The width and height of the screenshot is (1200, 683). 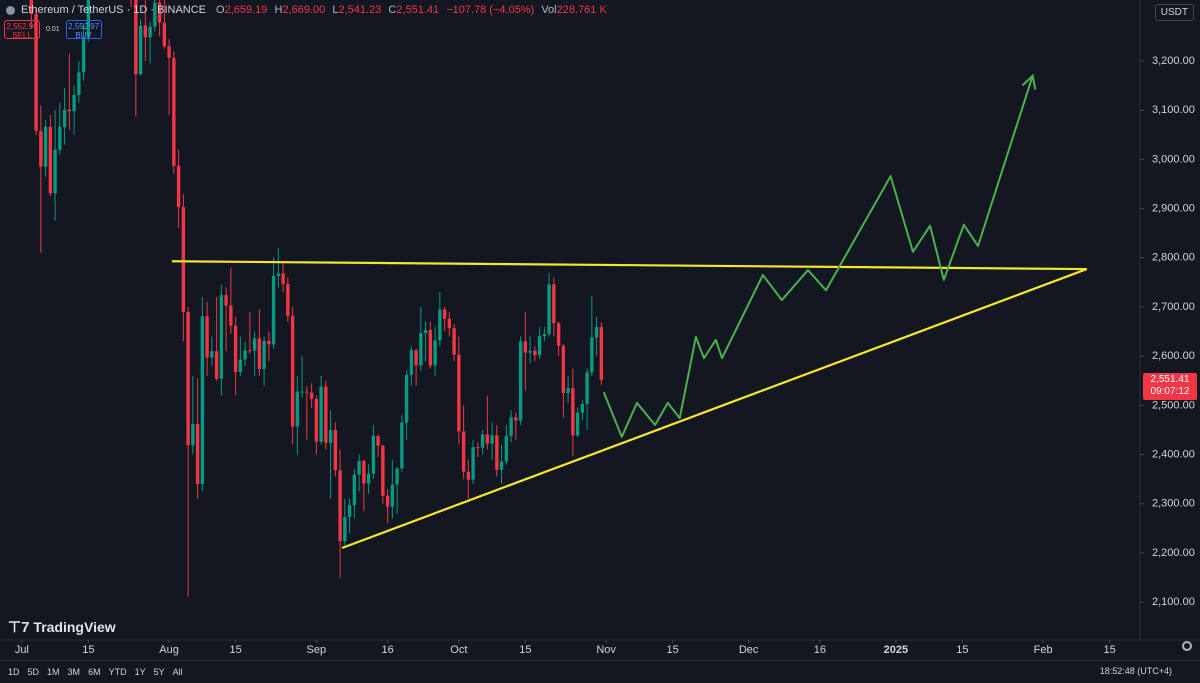 What do you see at coordinates (62, 627) in the screenshot?
I see `logo: ⊤7 TradingView` at bounding box center [62, 627].